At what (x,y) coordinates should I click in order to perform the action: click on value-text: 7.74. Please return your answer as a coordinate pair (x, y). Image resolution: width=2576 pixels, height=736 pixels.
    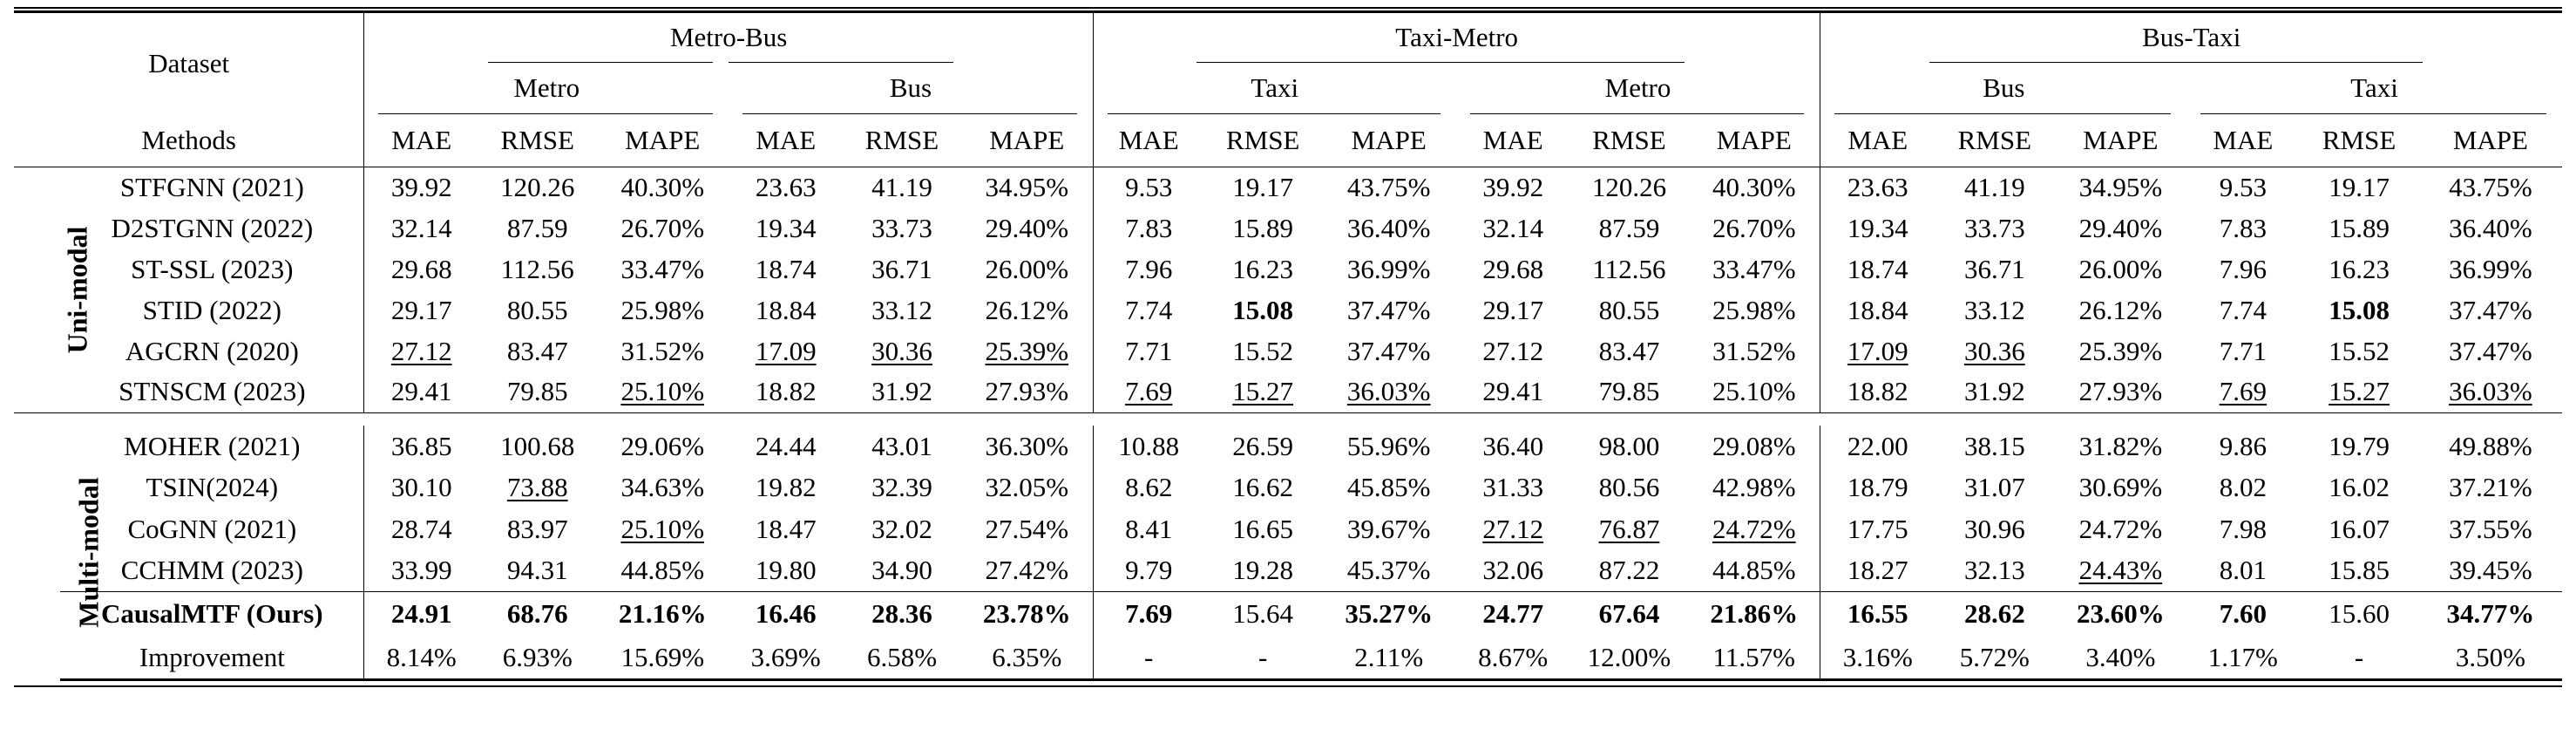
    Looking at the image, I should click on (1149, 310).